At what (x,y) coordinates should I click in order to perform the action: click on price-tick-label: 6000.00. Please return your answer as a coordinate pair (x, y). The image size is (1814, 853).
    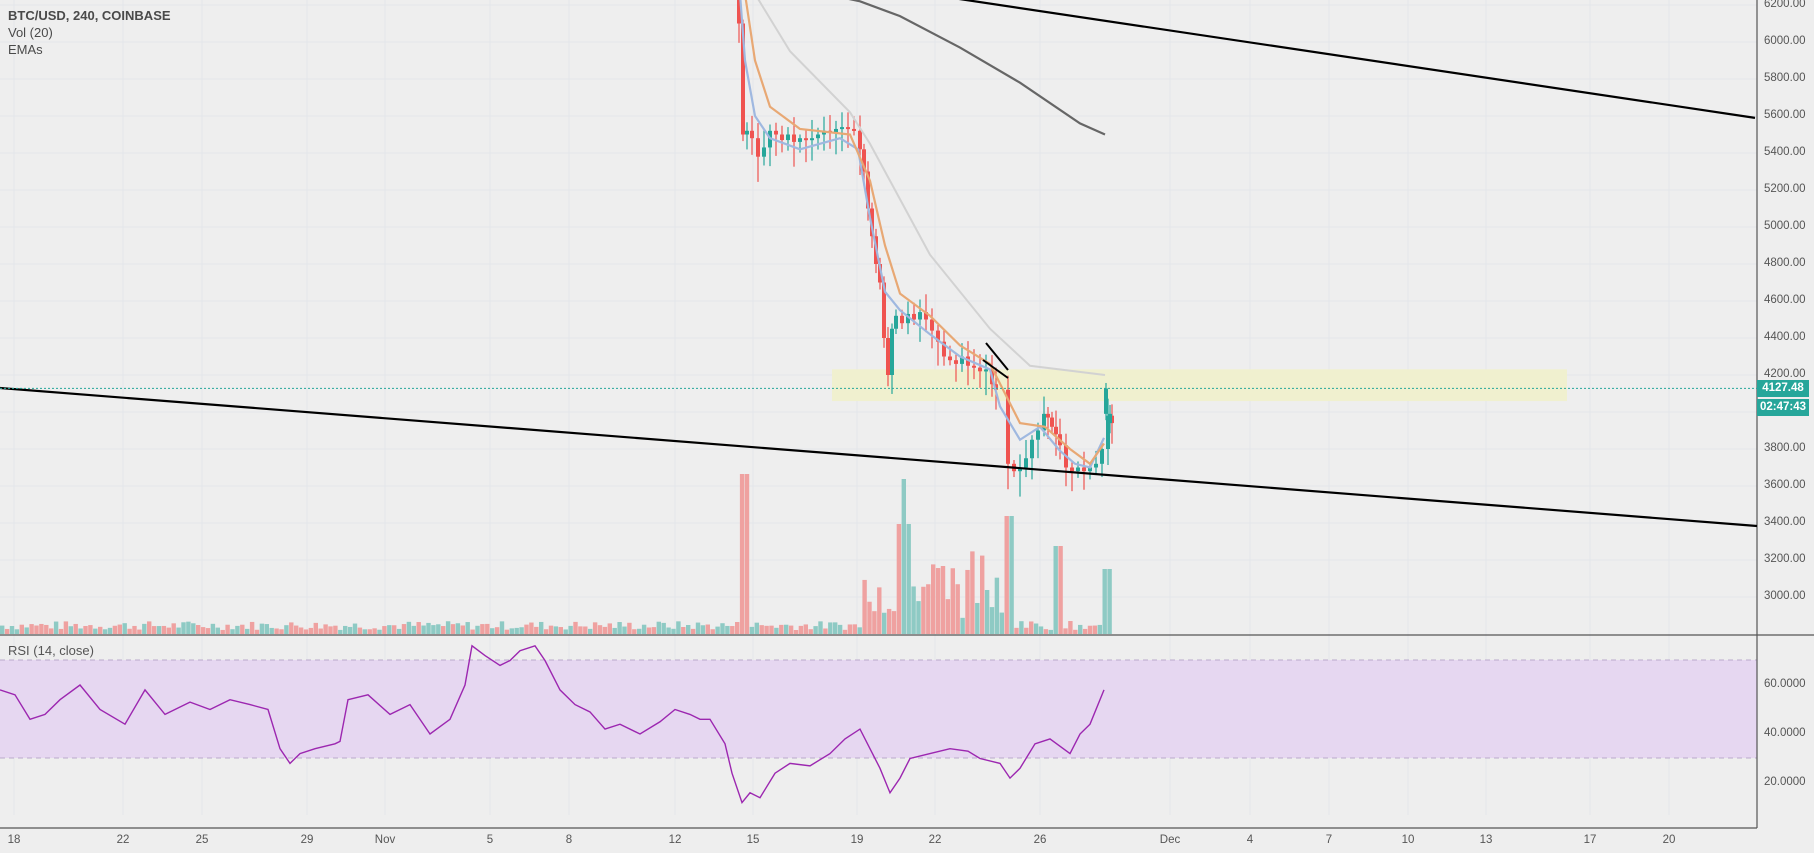
    Looking at the image, I should click on (1785, 41).